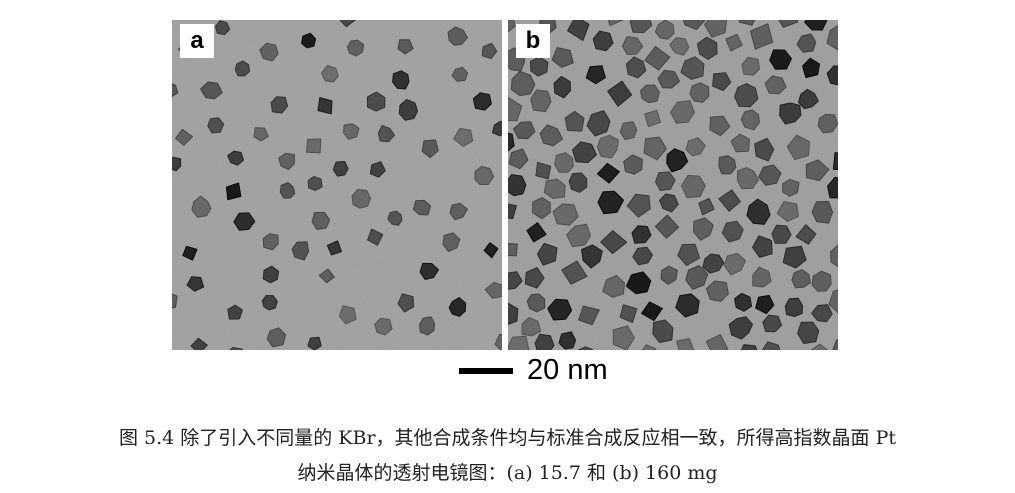 The height and width of the screenshot is (493, 1015). I want to click on panel-label-b: b, so click(533, 41).